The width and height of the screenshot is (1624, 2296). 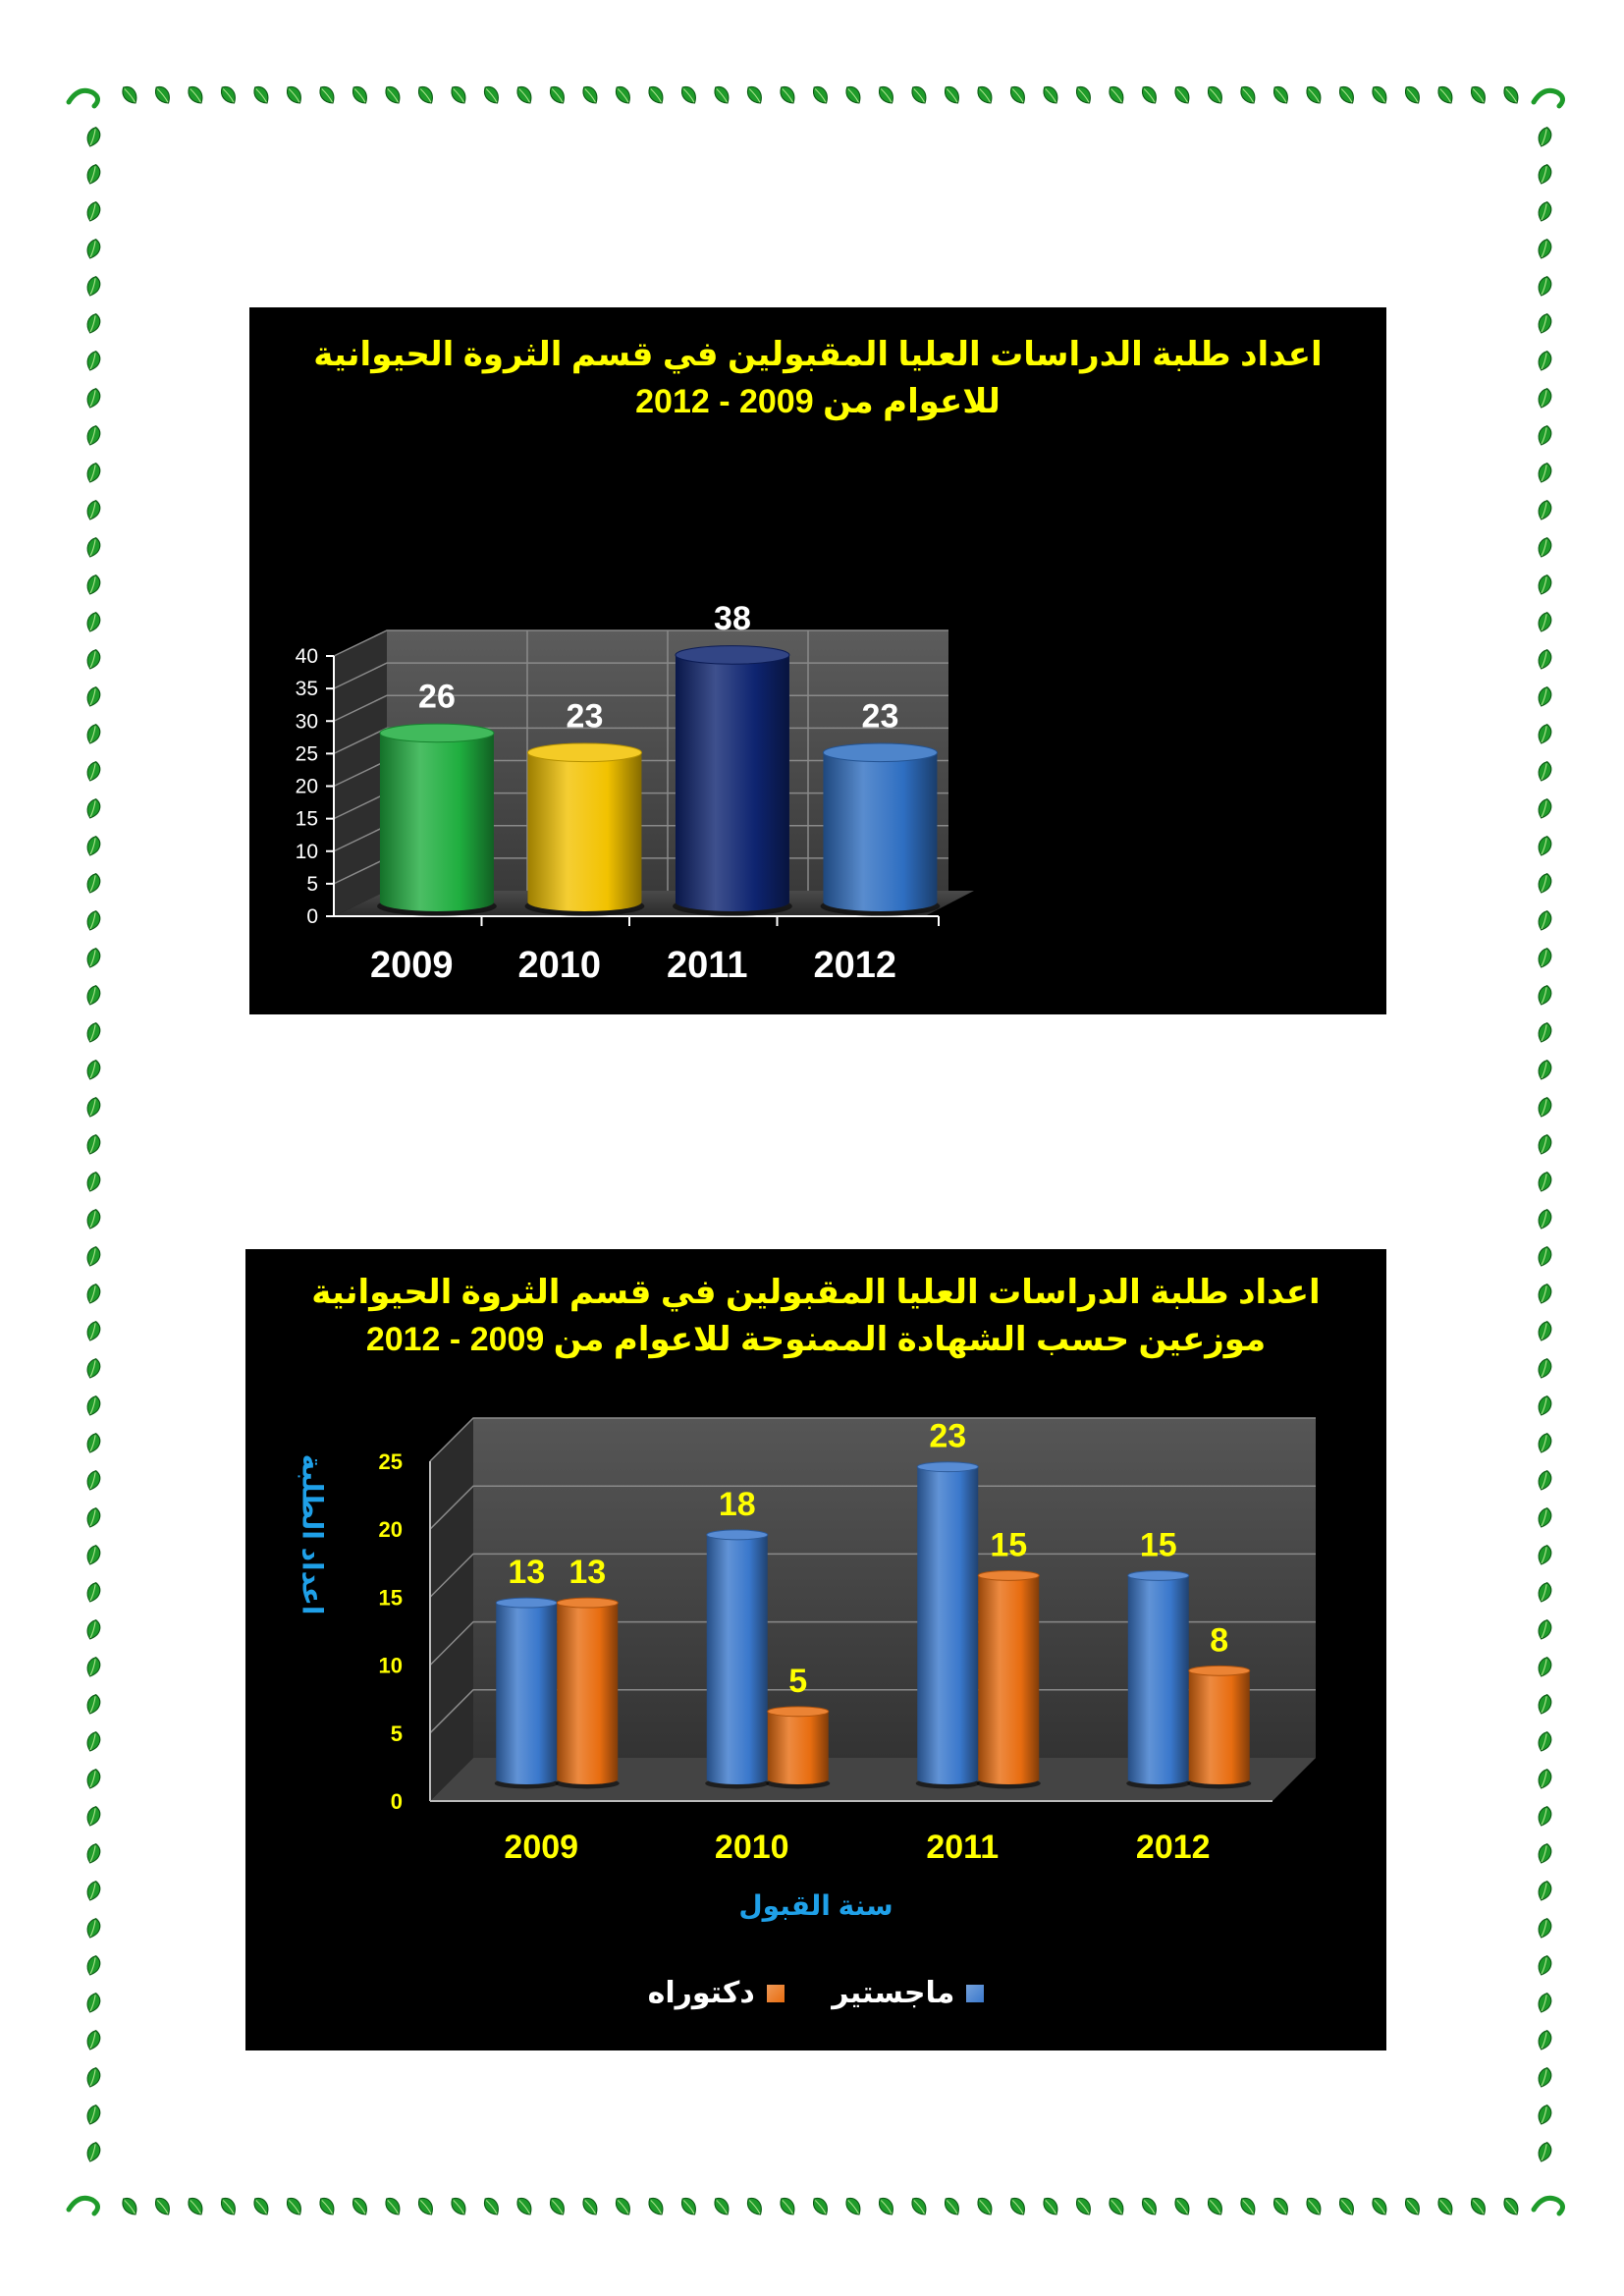 What do you see at coordinates (587, 1693) in the screenshot?
I see `bar-2009-phd` at bounding box center [587, 1693].